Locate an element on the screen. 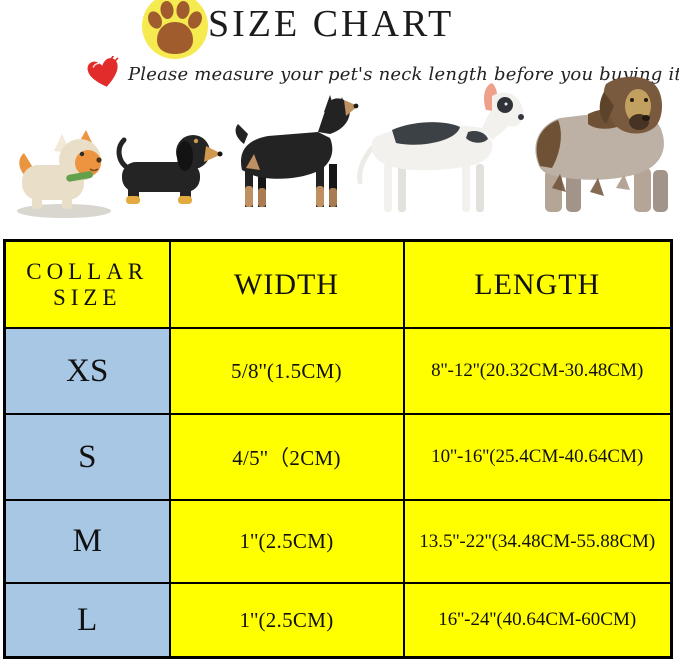 The image size is (679, 660). width-value: 5/8''(1.5CM) is located at coordinates (286, 371).